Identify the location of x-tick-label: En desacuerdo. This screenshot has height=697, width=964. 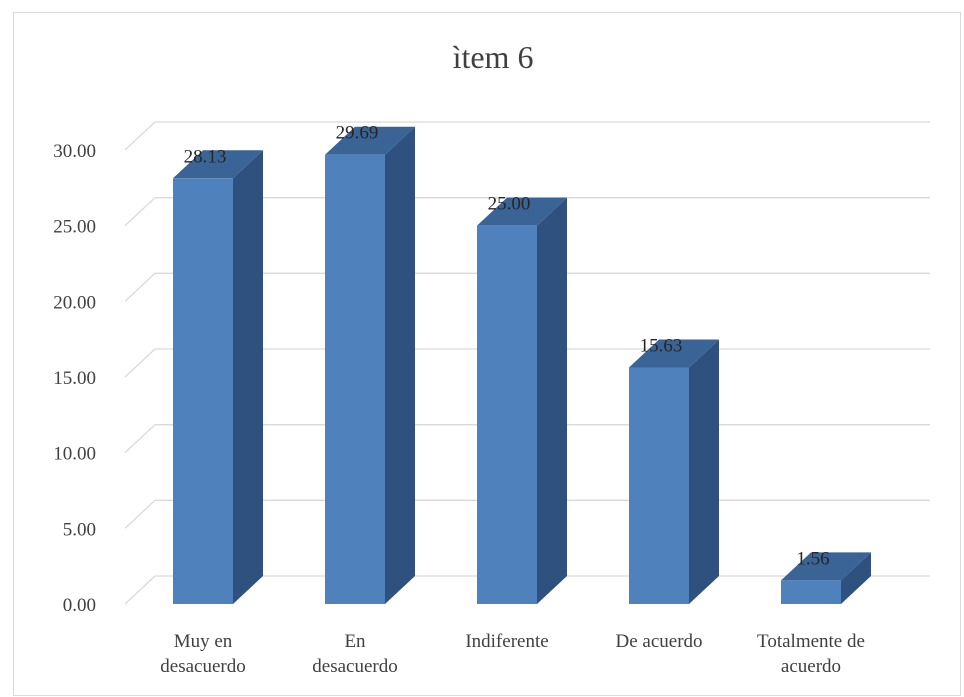
(354, 654).